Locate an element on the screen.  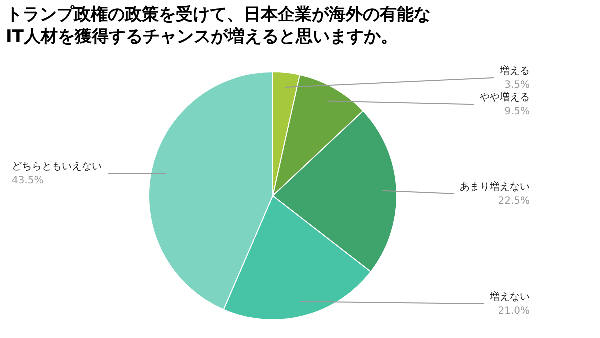
data-label: 43.5% is located at coordinates (28, 181).